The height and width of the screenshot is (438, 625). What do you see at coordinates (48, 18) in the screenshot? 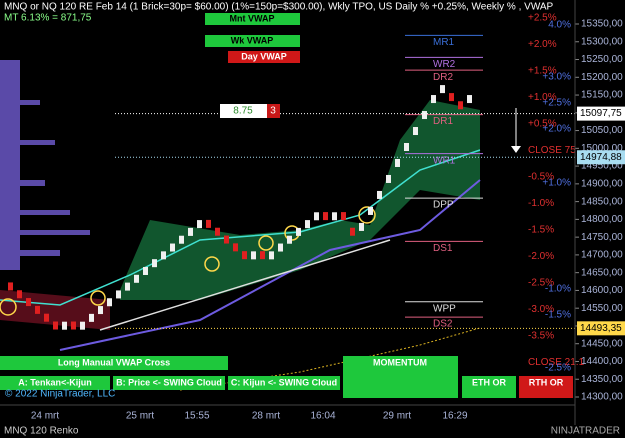
I see `subtitle: MT 6.13% = 871,75` at bounding box center [48, 18].